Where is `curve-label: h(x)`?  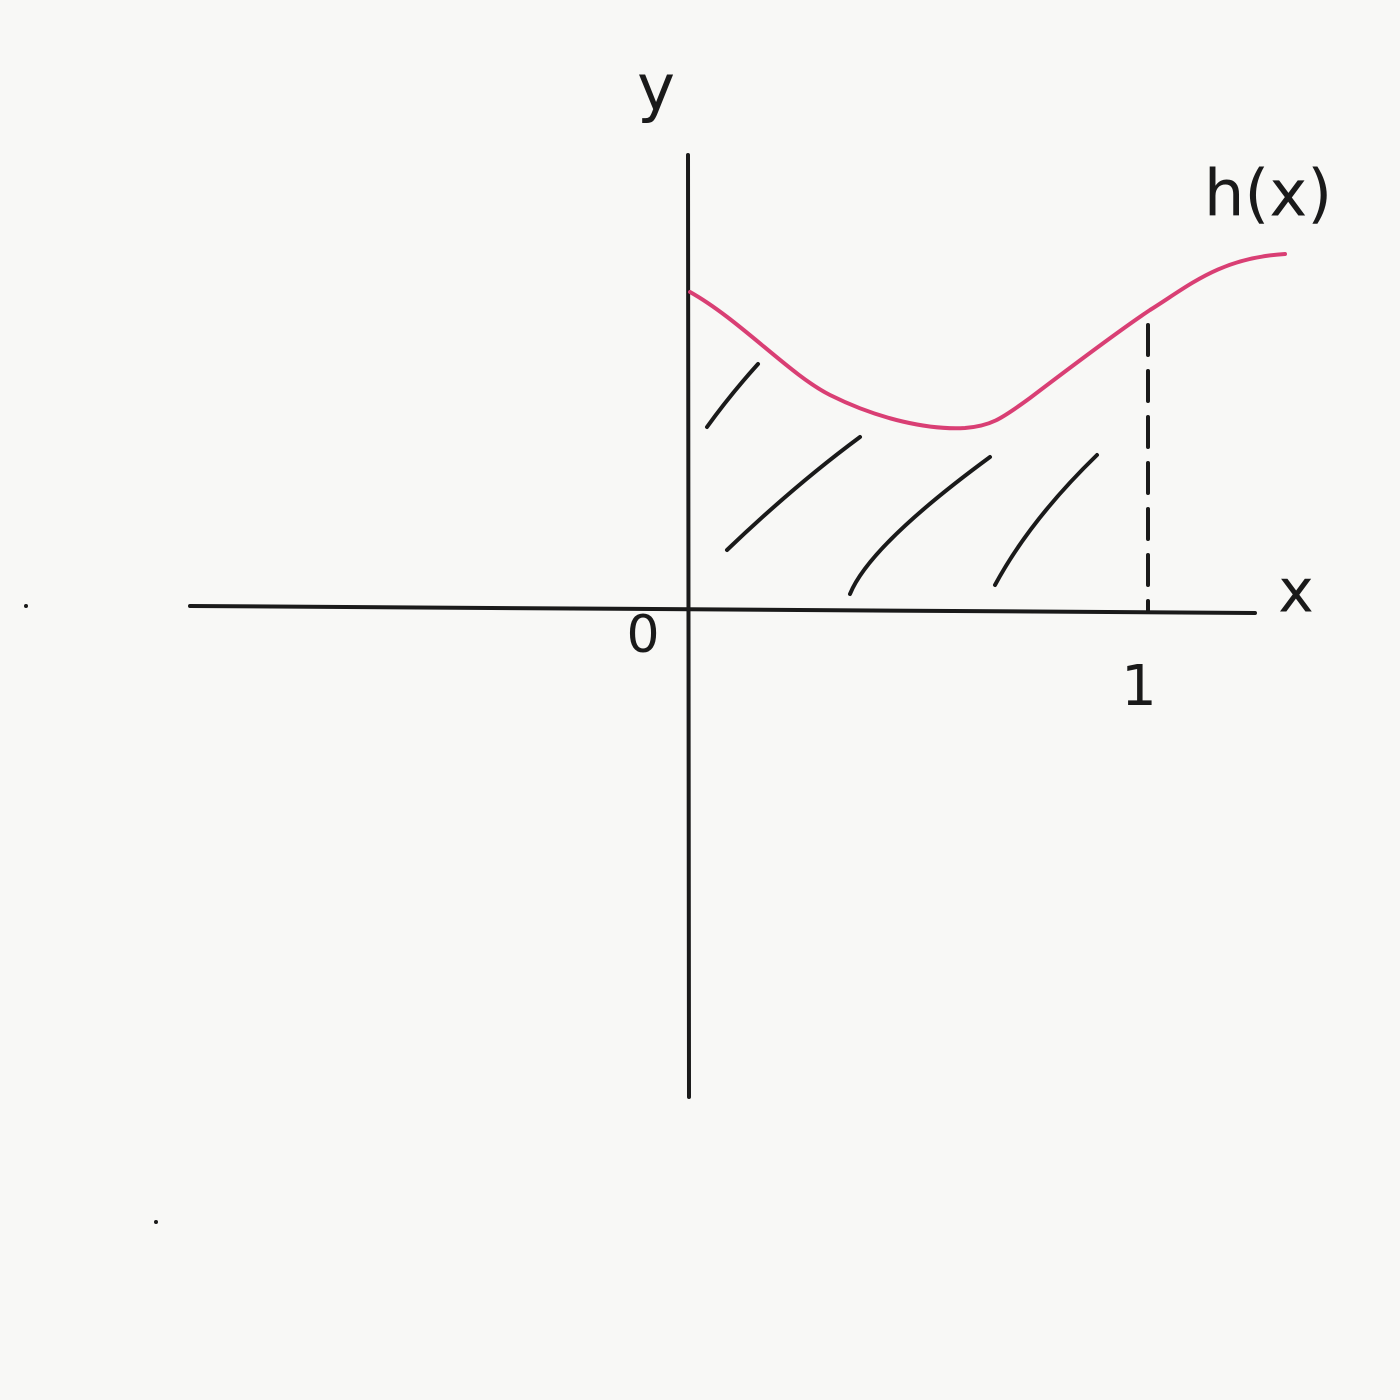 curve-label: h(x) is located at coordinates (1268, 195).